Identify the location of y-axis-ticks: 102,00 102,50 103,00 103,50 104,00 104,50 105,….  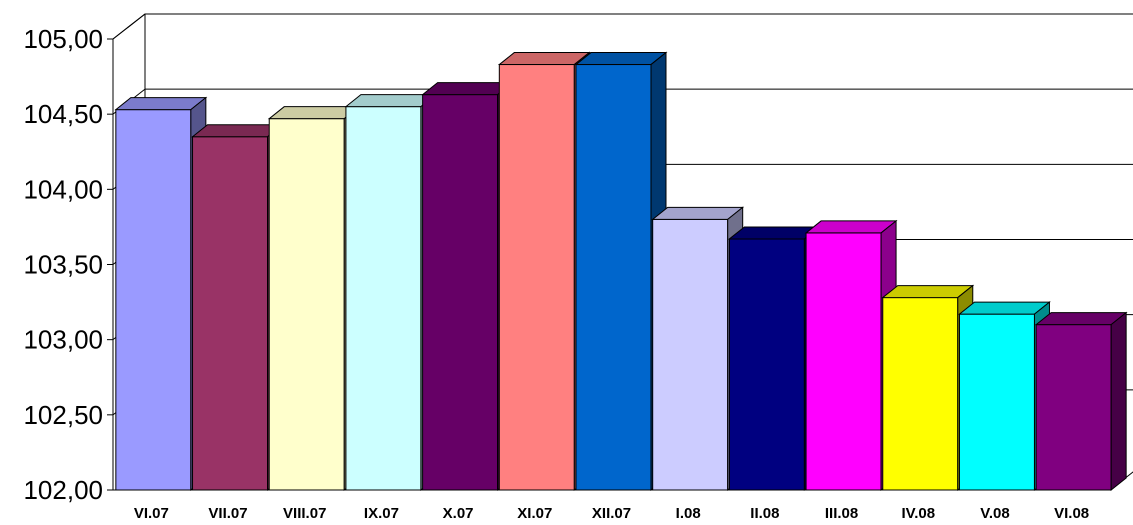
(63, 264).